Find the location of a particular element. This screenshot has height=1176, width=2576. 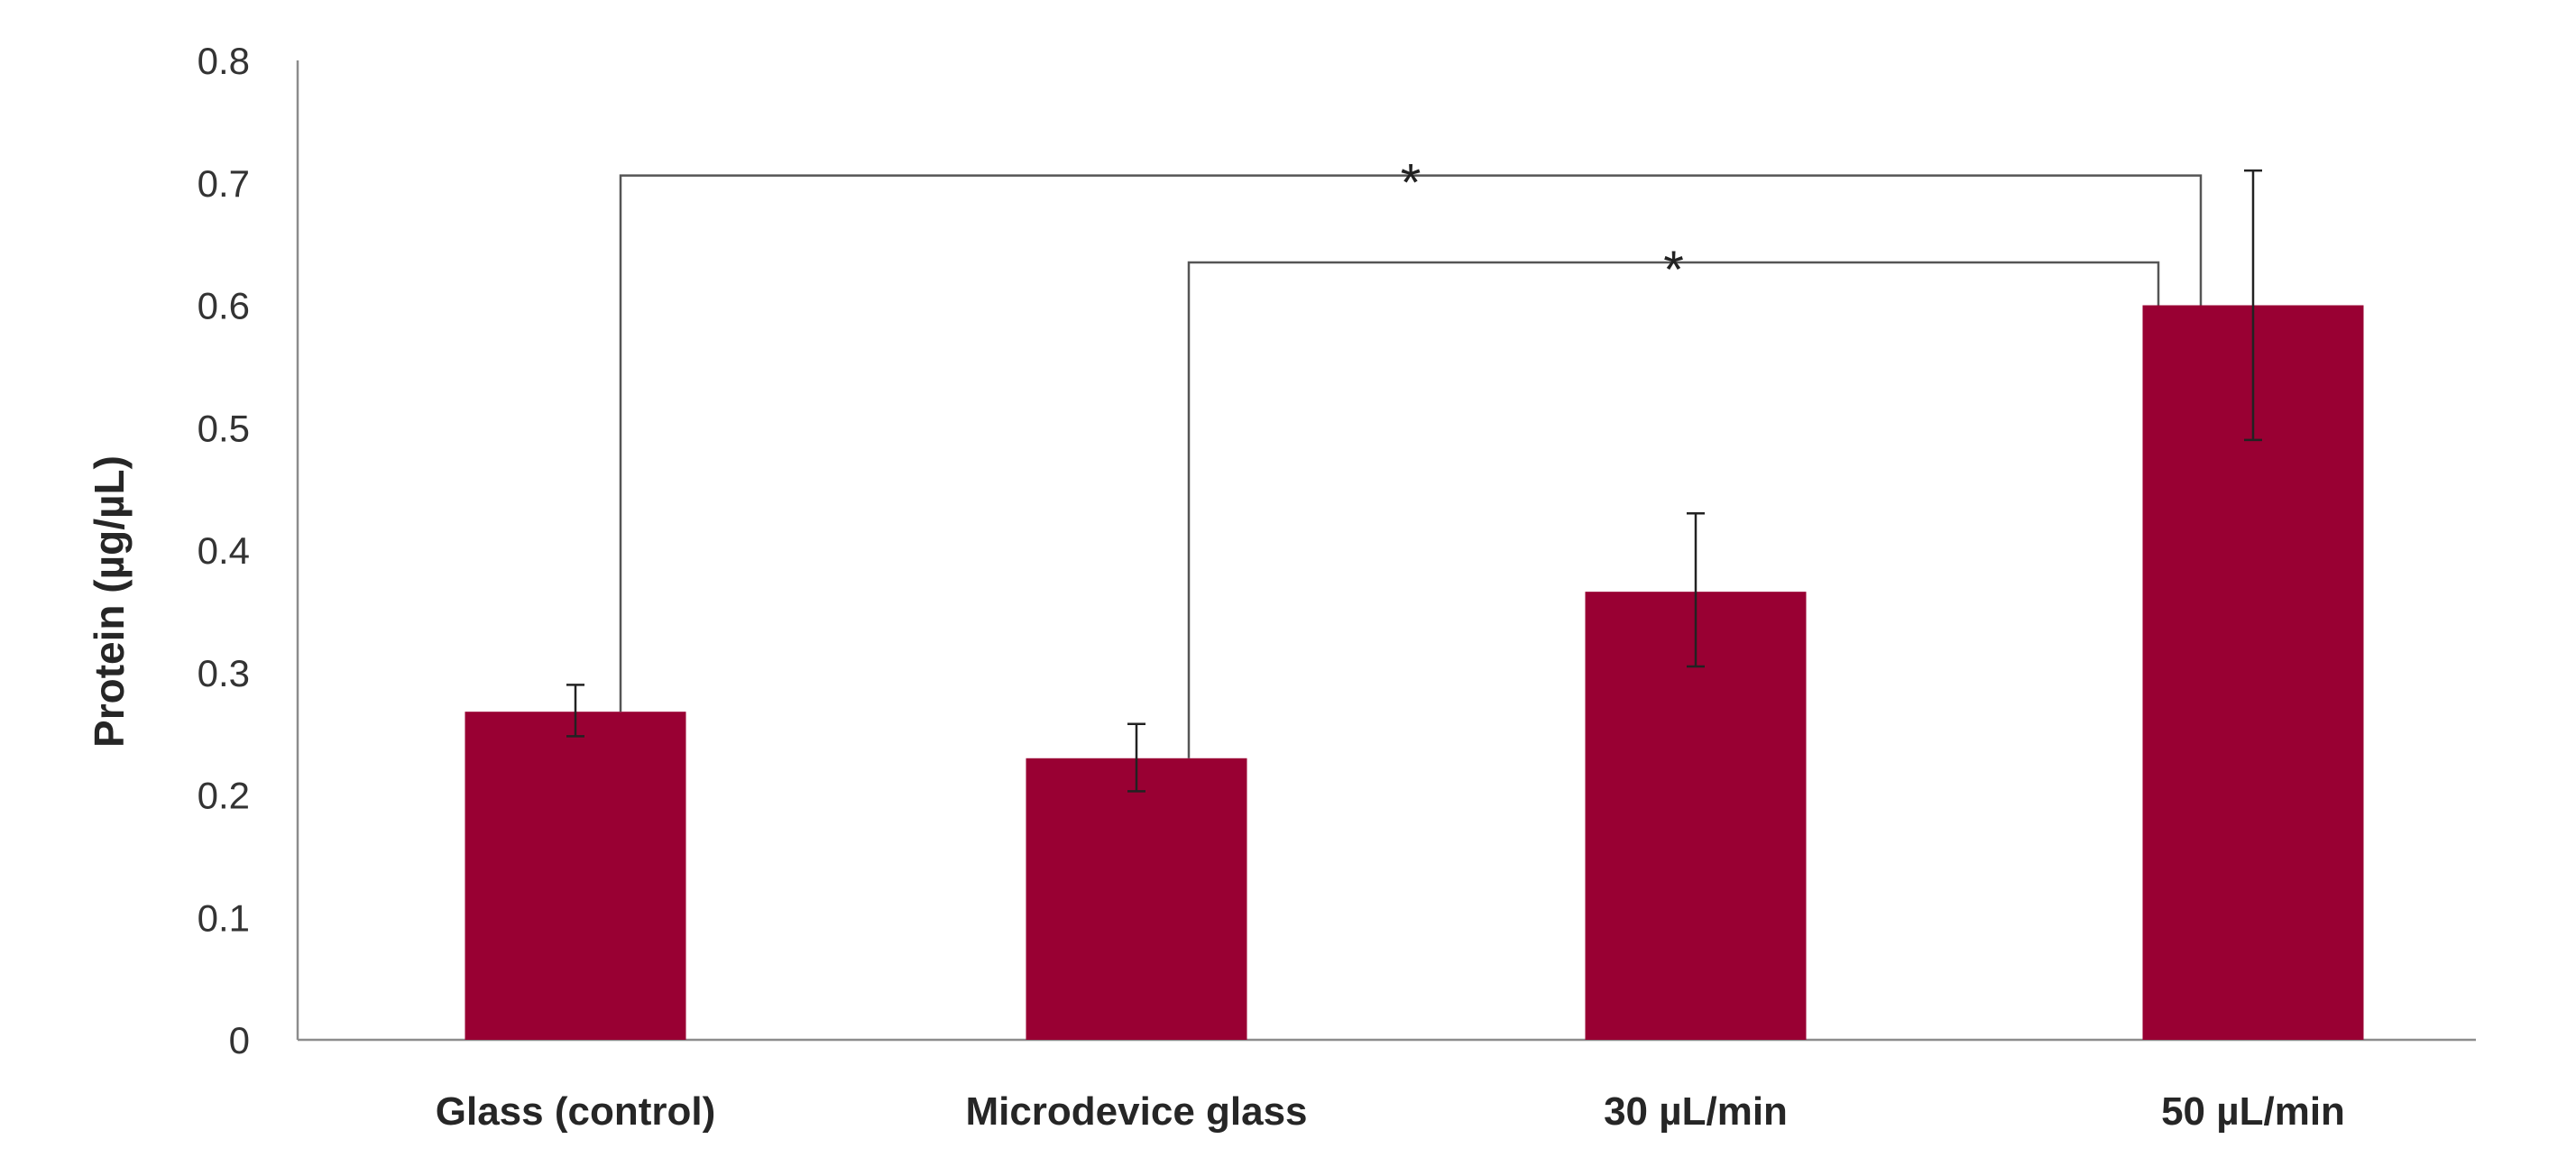

y-tick-label: 0.1 is located at coordinates (224, 917).